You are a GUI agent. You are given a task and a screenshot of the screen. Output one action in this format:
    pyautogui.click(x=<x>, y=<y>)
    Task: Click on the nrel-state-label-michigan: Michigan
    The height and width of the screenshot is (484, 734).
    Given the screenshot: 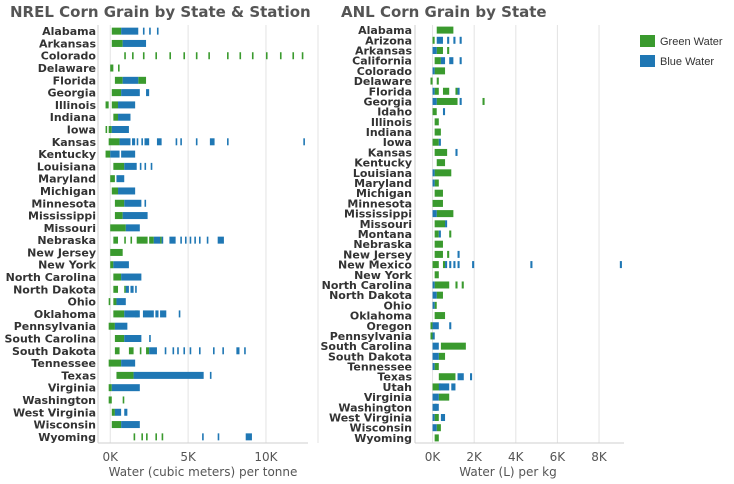 What is the action you would take?
    pyautogui.click(x=68, y=191)
    